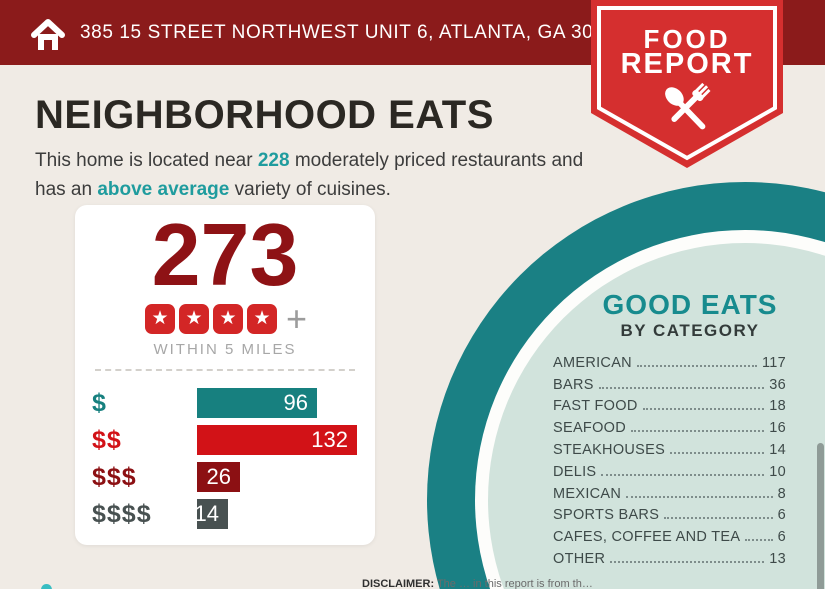 This screenshot has width=825, height=589. I want to click on category-row: SEAFOOD 16, so click(669, 426).